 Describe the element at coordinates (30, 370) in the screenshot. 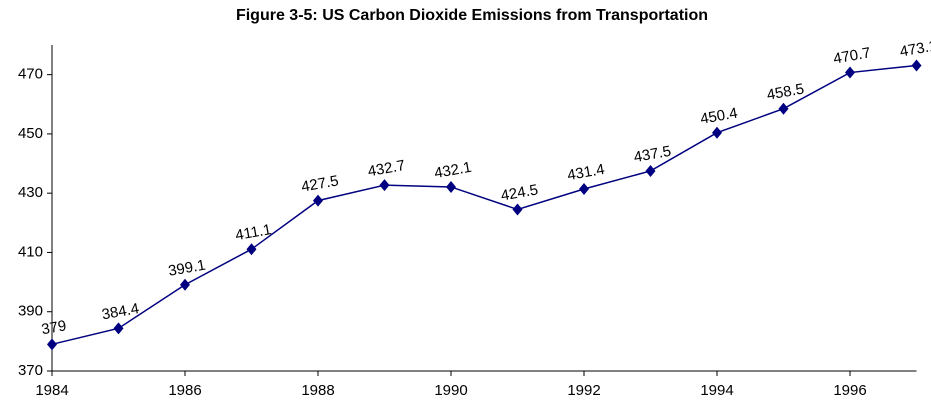

I see `y-tick-label: 370` at that location.